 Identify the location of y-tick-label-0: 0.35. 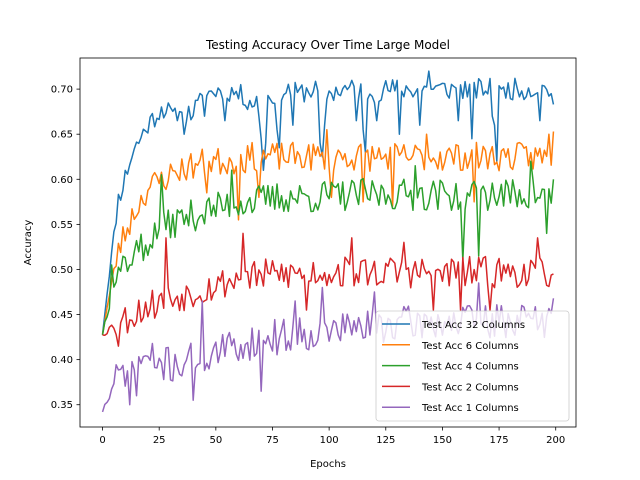
(62, 405).